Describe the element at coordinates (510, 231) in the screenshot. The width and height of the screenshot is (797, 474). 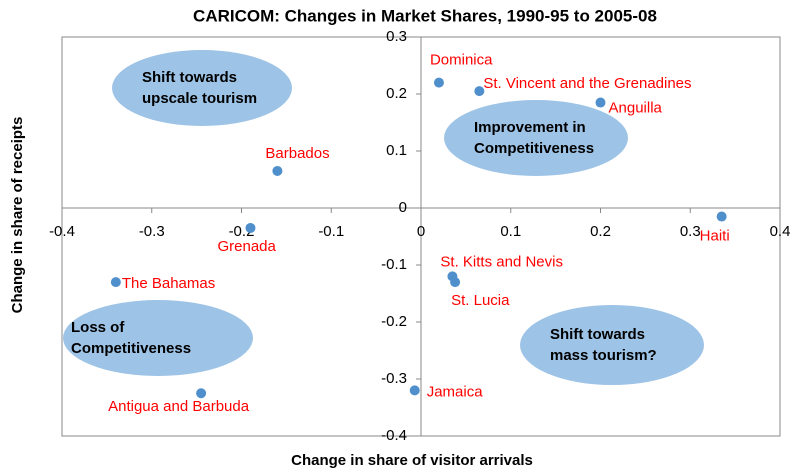
I see `x-tick-label: 0.1` at that location.